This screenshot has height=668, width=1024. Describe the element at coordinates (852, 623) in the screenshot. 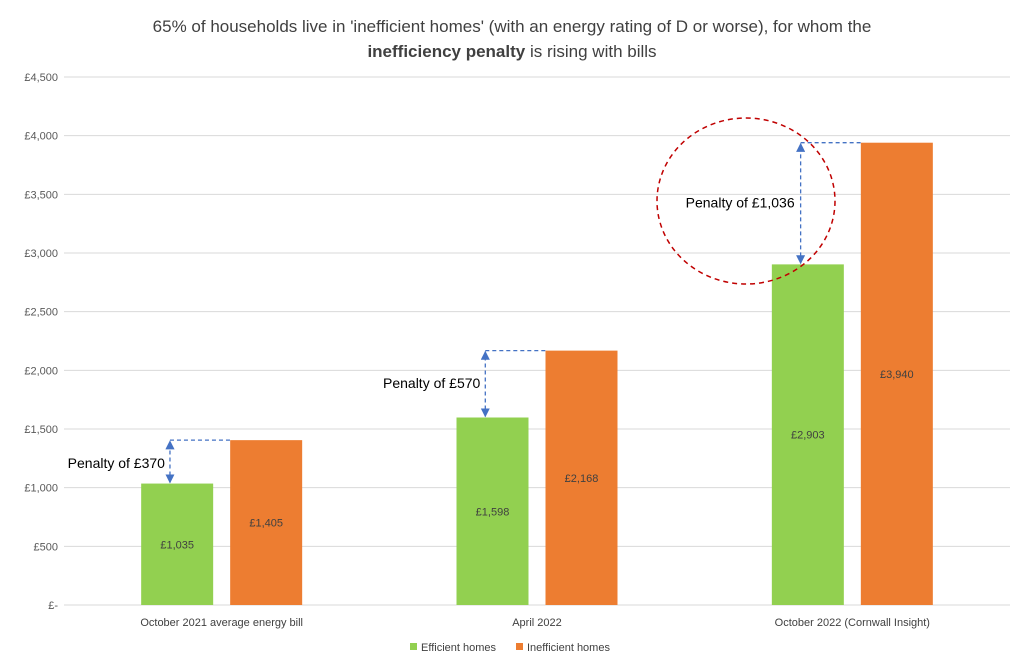

I see `x-category-label: October 2022 (Cornwall Insight)` at that location.